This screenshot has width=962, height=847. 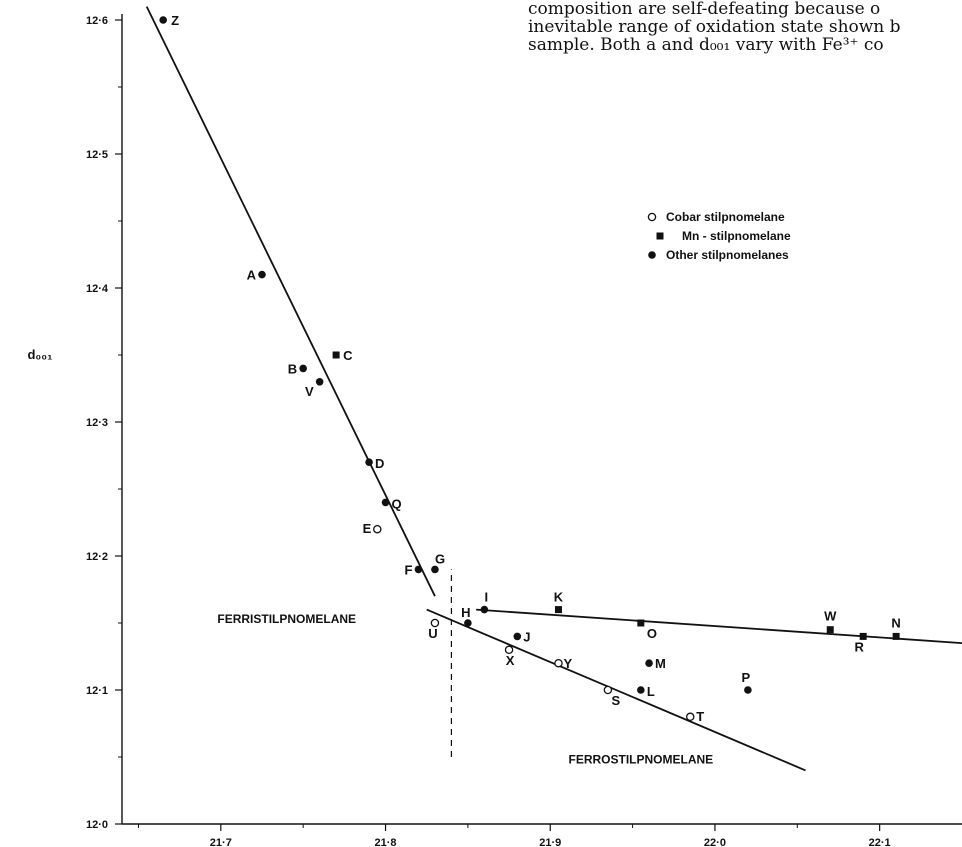 I want to click on y-axis-label: d₀₀₁, so click(x=39, y=354).